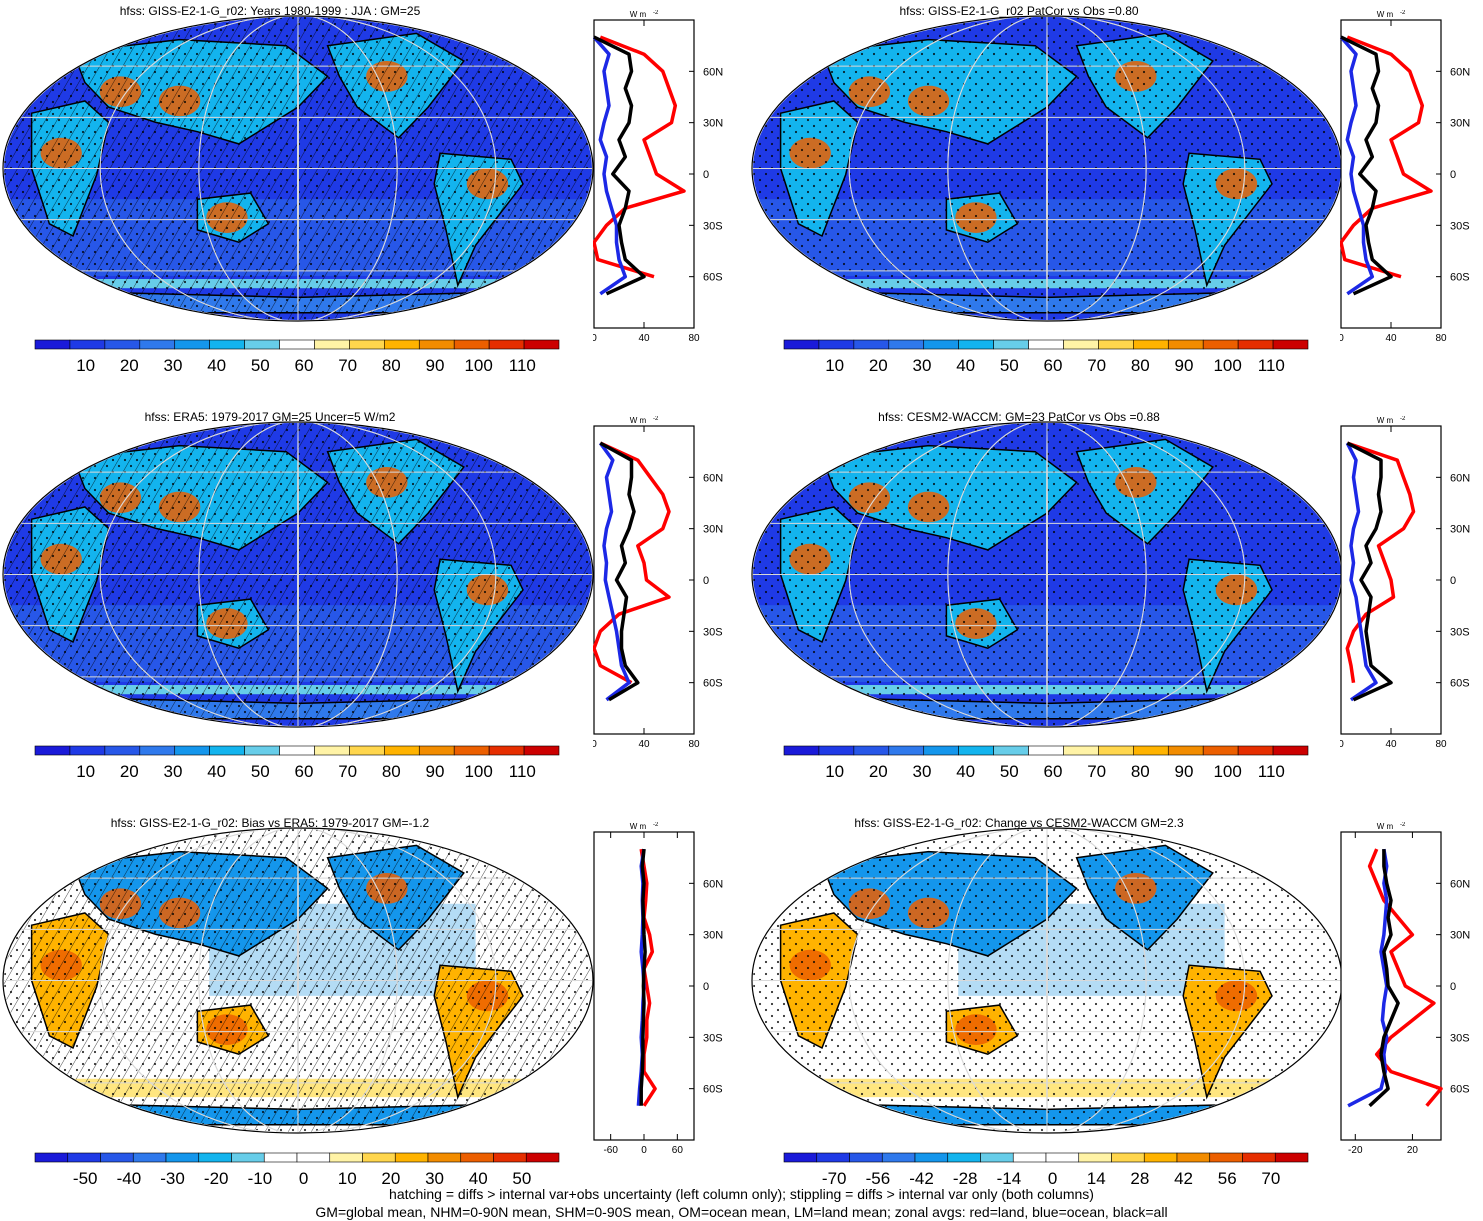  Describe the element at coordinates (1052, 1178) in the screenshot. I see `colorbar-tick-label: 0` at that location.